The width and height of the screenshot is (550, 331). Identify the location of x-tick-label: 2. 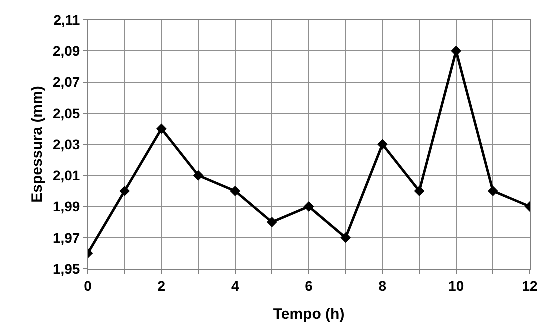
(162, 286).